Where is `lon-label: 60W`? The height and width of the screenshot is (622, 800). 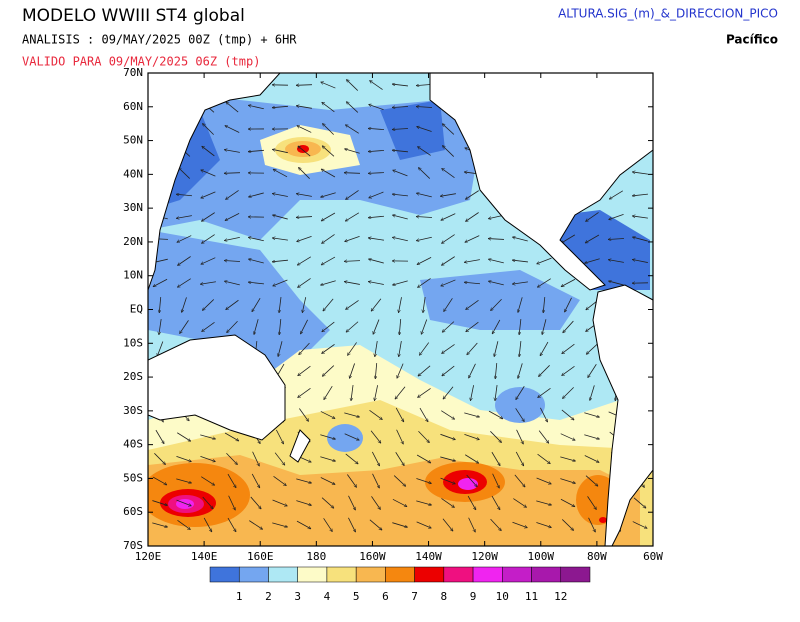
lon-label: 60W is located at coordinates (653, 556).